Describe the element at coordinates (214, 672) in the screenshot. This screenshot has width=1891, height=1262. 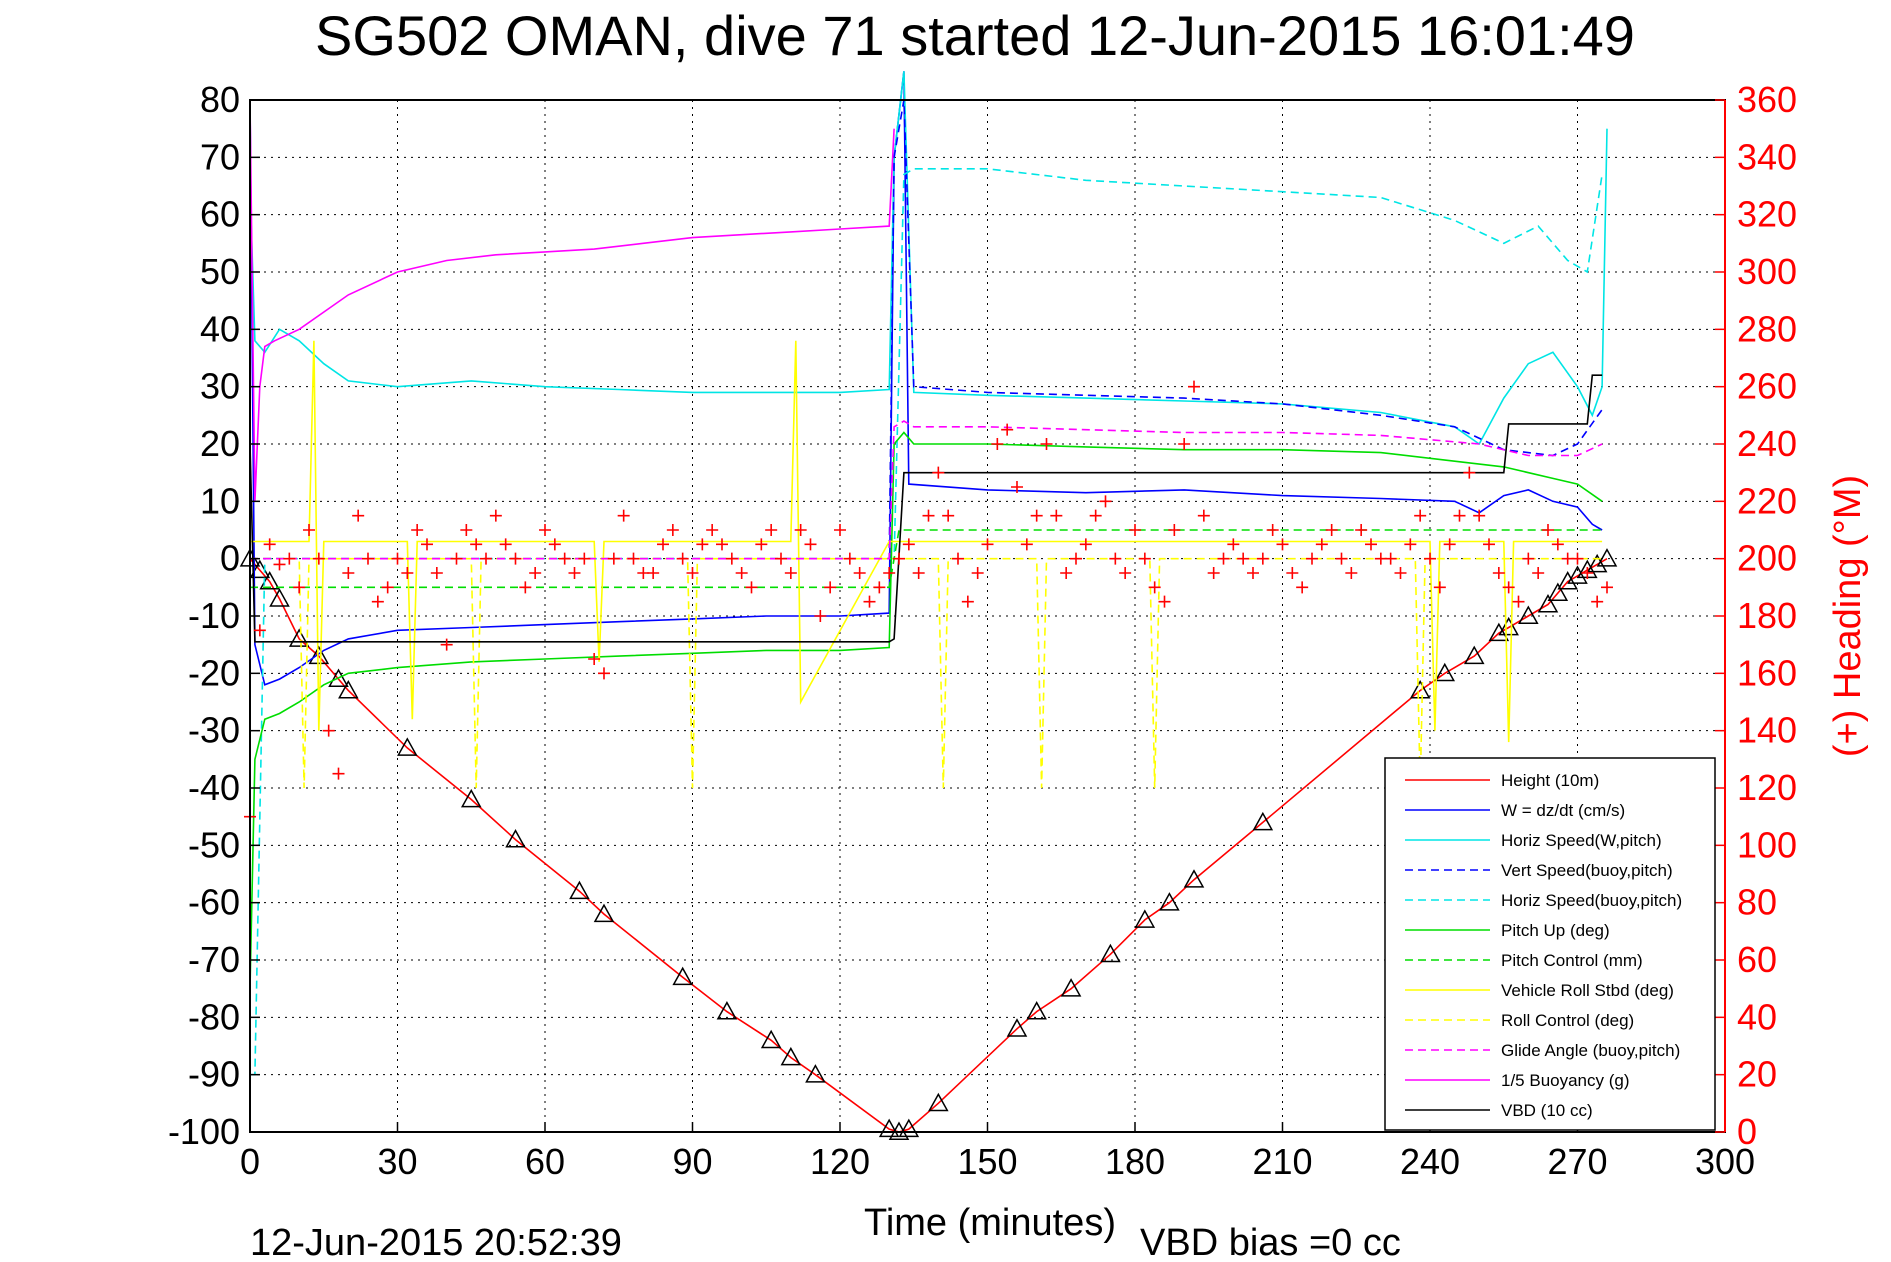
I see `y-tick-label: -20` at that location.